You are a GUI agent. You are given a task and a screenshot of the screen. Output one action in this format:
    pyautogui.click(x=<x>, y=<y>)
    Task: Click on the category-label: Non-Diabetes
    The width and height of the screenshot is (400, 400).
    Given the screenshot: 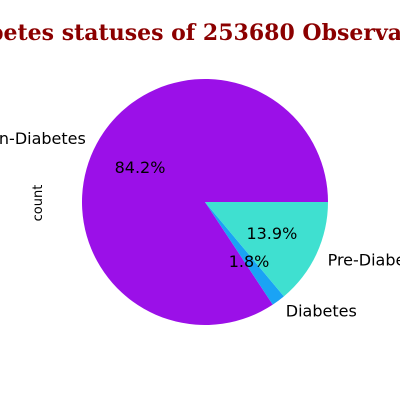 What is the action you would take?
    pyautogui.click(x=43, y=138)
    